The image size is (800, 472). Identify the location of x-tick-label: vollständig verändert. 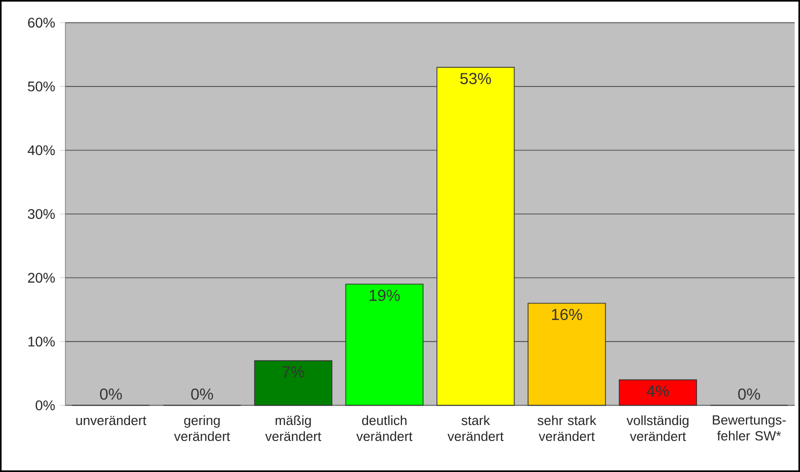
(657, 428).